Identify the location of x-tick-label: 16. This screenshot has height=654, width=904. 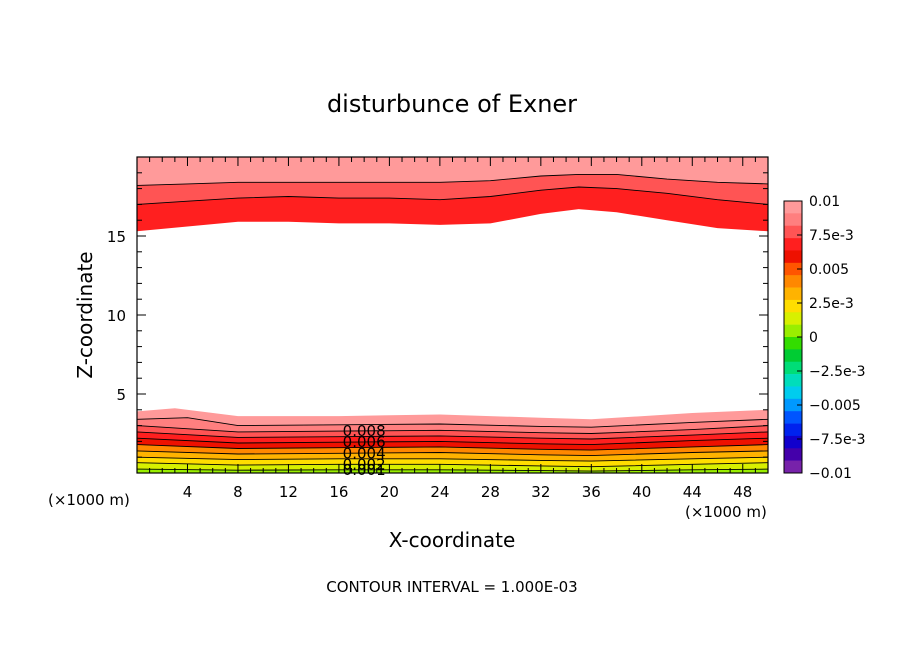
(338, 492).